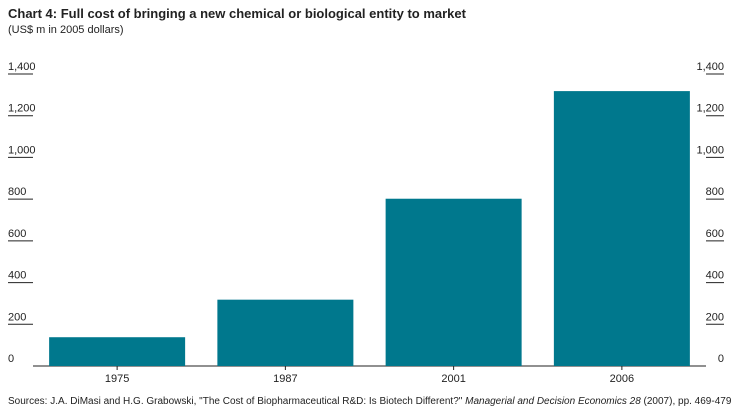  Describe the element at coordinates (453, 379) in the screenshot. I see `x-tick-label: 2001` at that location.